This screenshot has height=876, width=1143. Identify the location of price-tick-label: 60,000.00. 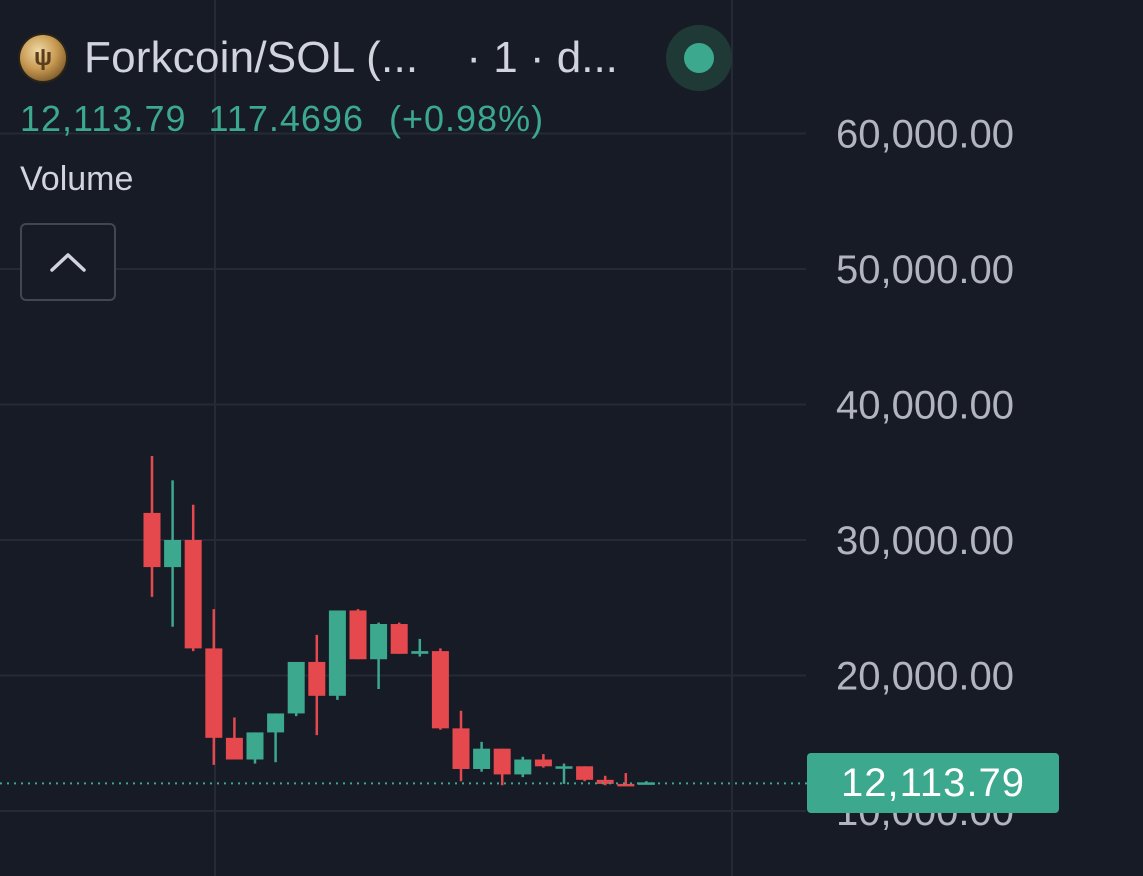
(925, 135).